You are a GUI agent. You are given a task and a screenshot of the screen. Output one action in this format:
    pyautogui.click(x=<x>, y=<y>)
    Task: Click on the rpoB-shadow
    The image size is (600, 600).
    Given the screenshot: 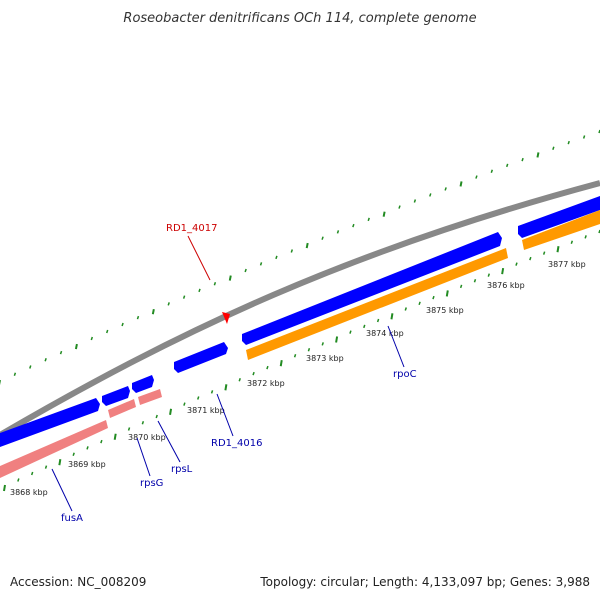 What is the action you would take?
    pyautogui.click(x=561, y=230)
    